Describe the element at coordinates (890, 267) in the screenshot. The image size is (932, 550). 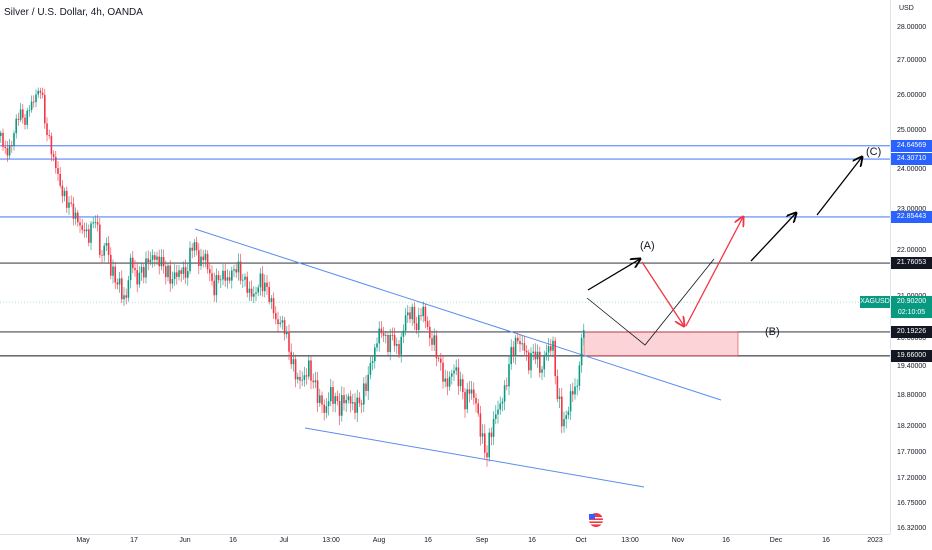
I see `price-axis-border` at that location.